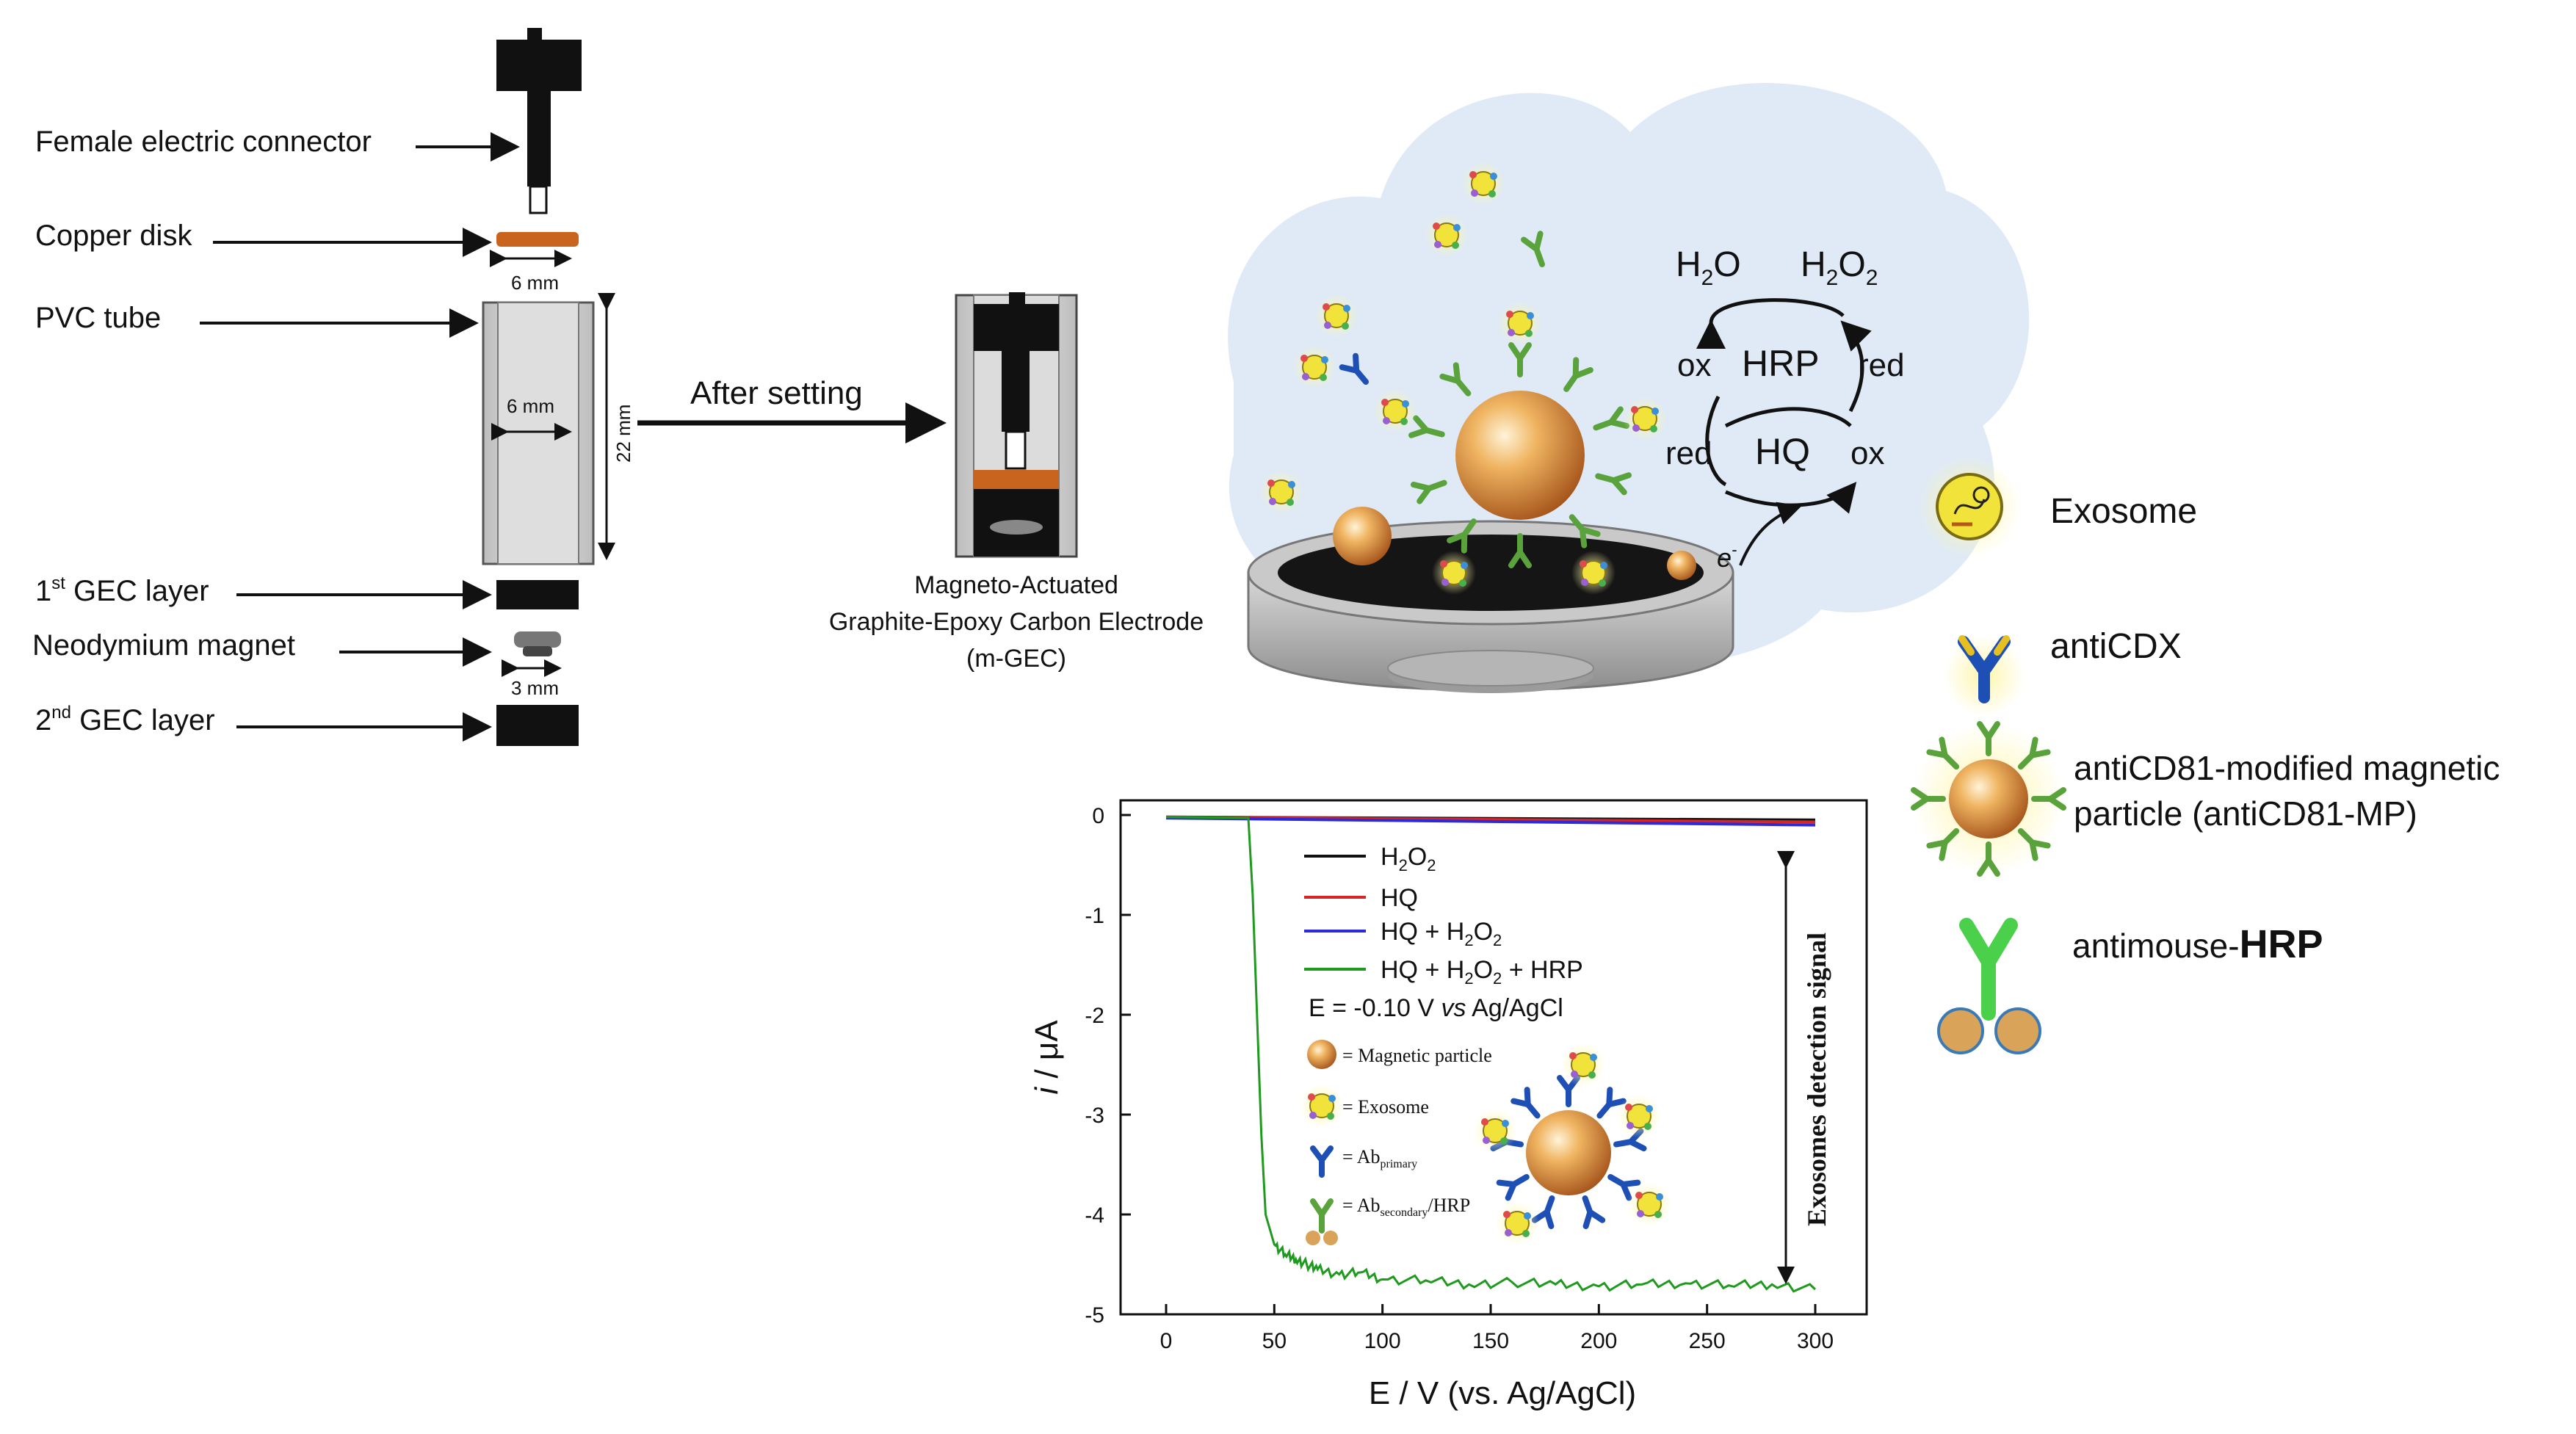  What do you see at coordinates (1436, 1008) in the screenshot?
I see `legend-potential: E = -0.10 V vs Ag/AgCl` at bounding box center [1436, 1008].